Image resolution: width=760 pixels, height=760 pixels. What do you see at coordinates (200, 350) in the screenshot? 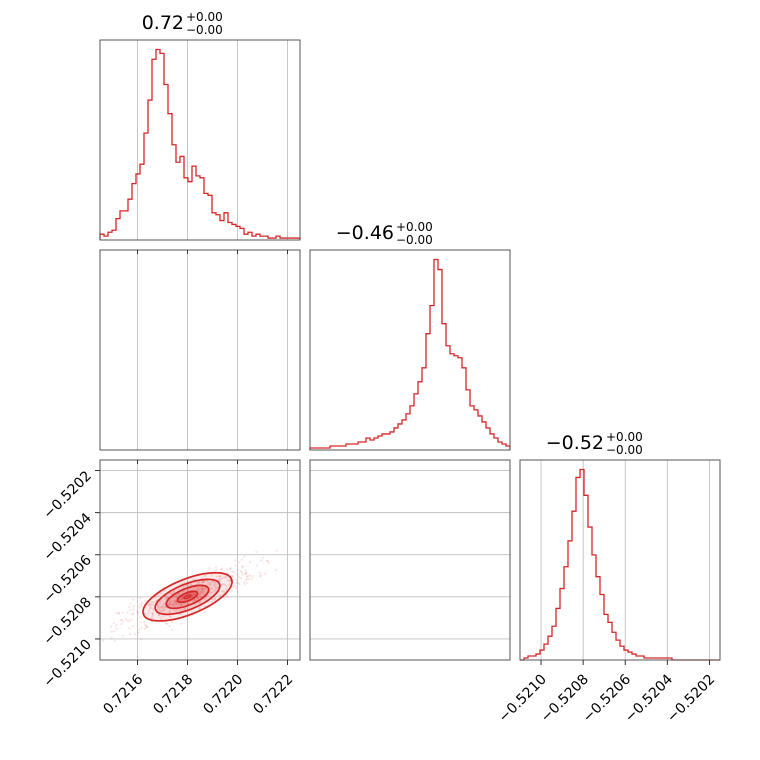
I see `scatter-panel-bg` at bounding box center [200, 350].